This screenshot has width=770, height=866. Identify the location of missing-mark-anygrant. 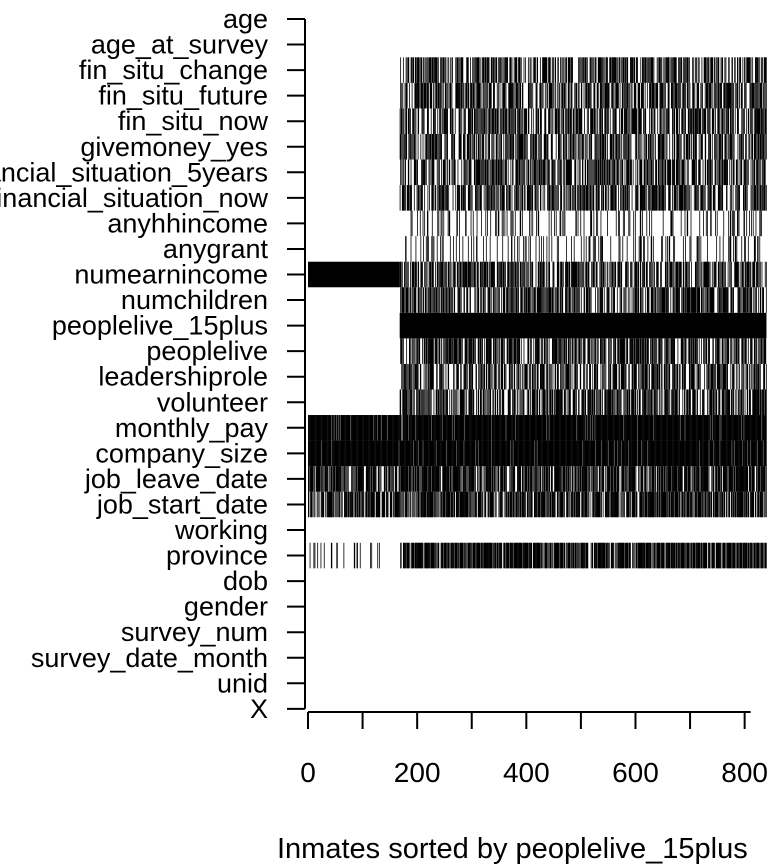
(442, 249).